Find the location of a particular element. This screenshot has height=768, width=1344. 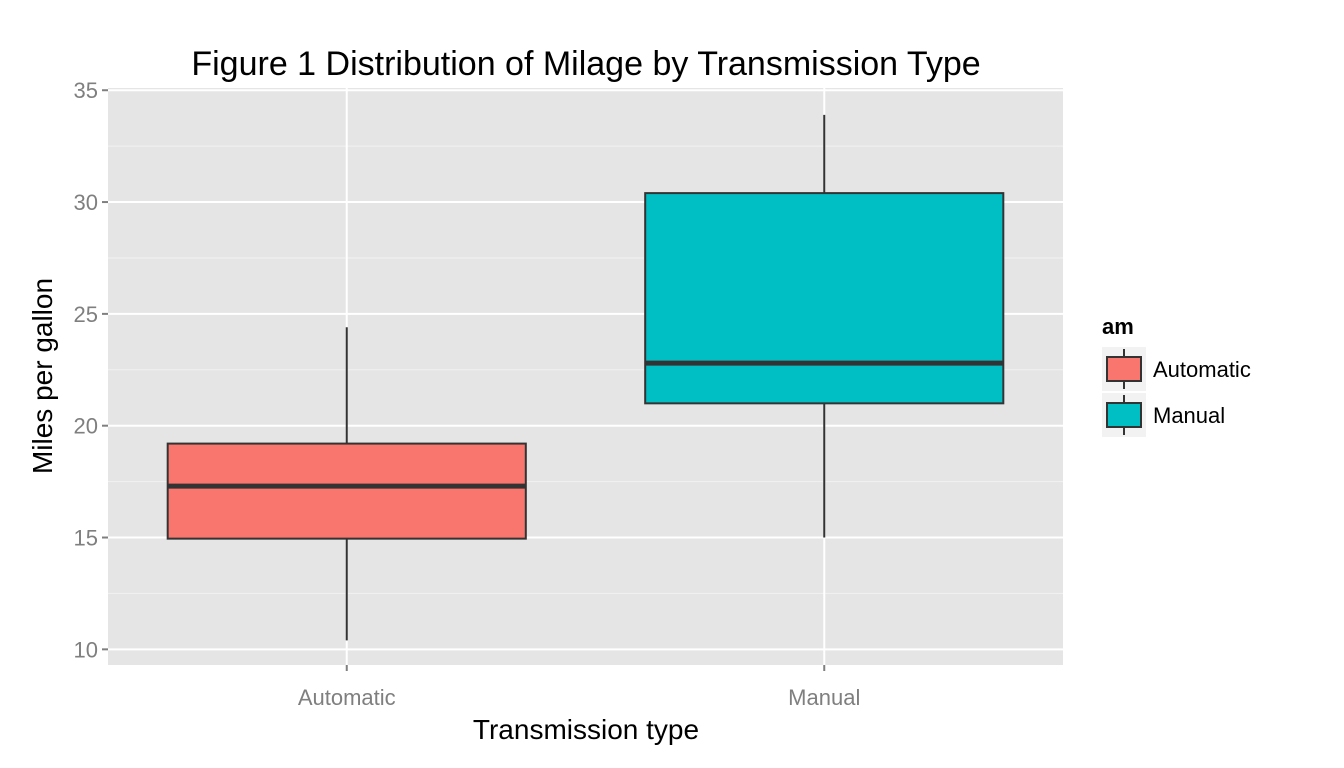

y-tick-label: 35 is located at coordinates (86, 90).